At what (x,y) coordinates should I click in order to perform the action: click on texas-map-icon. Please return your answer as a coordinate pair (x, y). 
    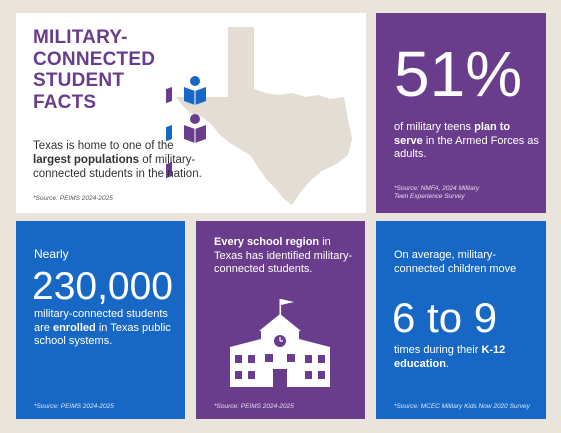
    Looking at the image, I should click on (259, 116).